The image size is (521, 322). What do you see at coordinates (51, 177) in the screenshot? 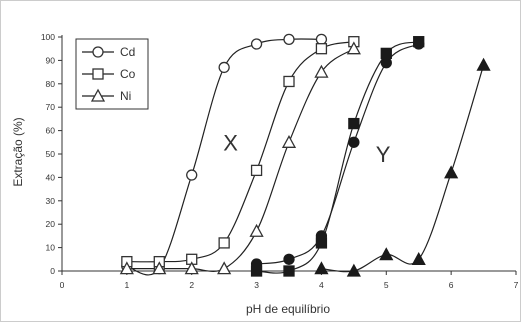
I see `y-tick-label: 40` at bounding box center [51, 177].